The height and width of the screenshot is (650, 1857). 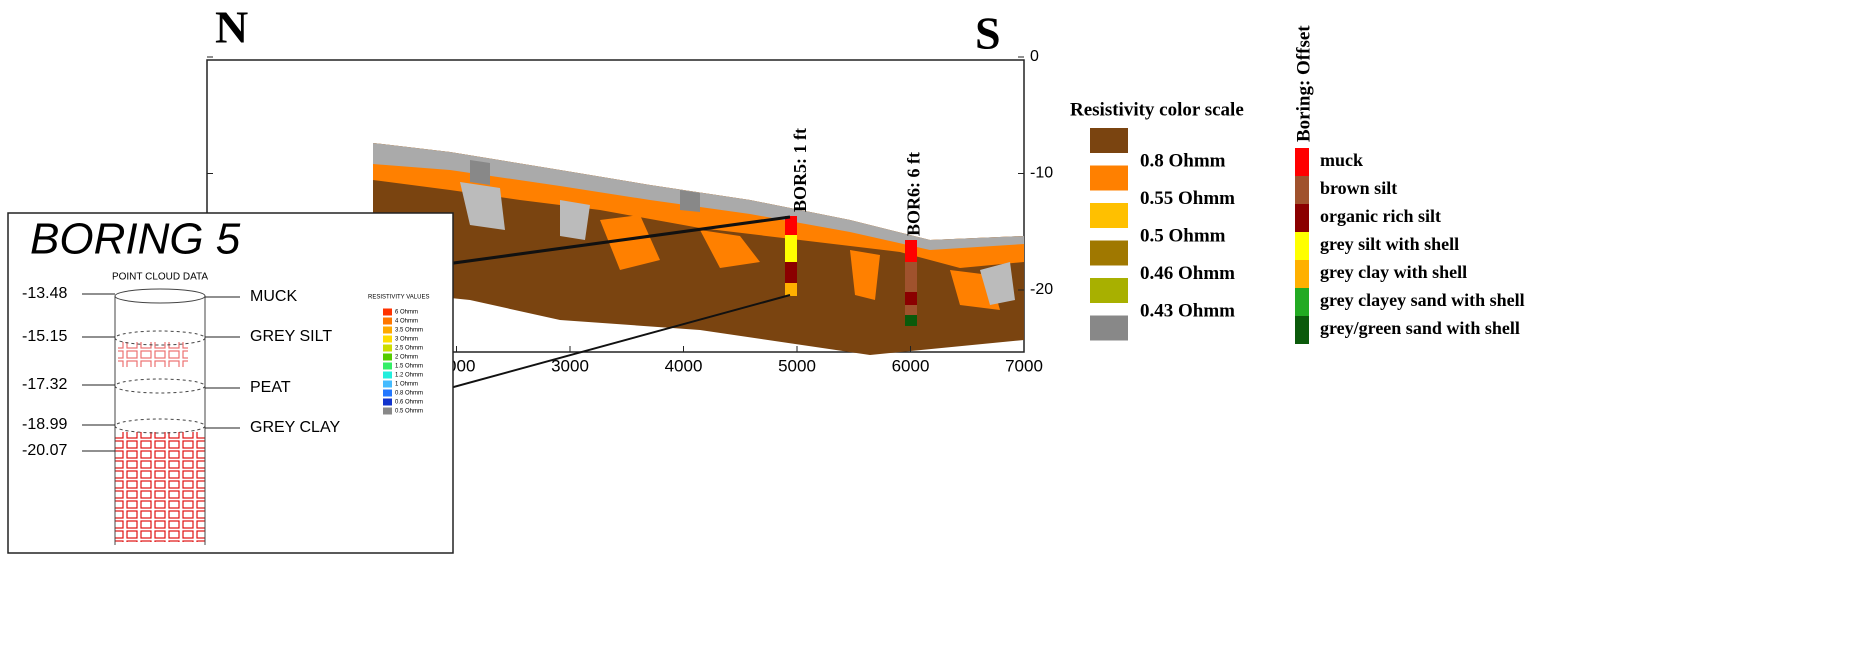 What do you see at coordinates (1041, 173) in the screenshot?
I see `y-tick-label: -10` at bounding box center [1041, 173].